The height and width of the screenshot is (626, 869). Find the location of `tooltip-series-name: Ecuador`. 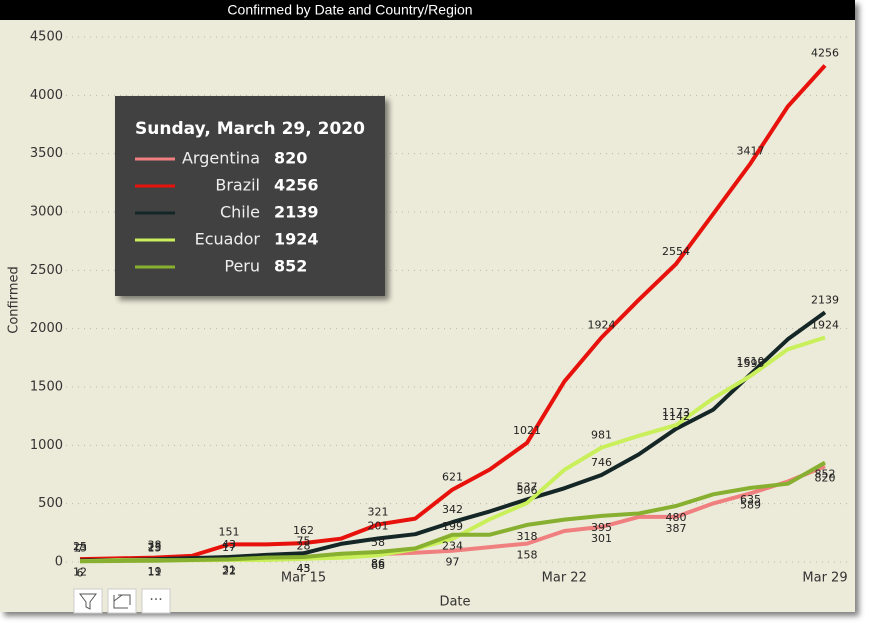

tooltip-series-name: Ecuador is located at coordinates (228, 239).